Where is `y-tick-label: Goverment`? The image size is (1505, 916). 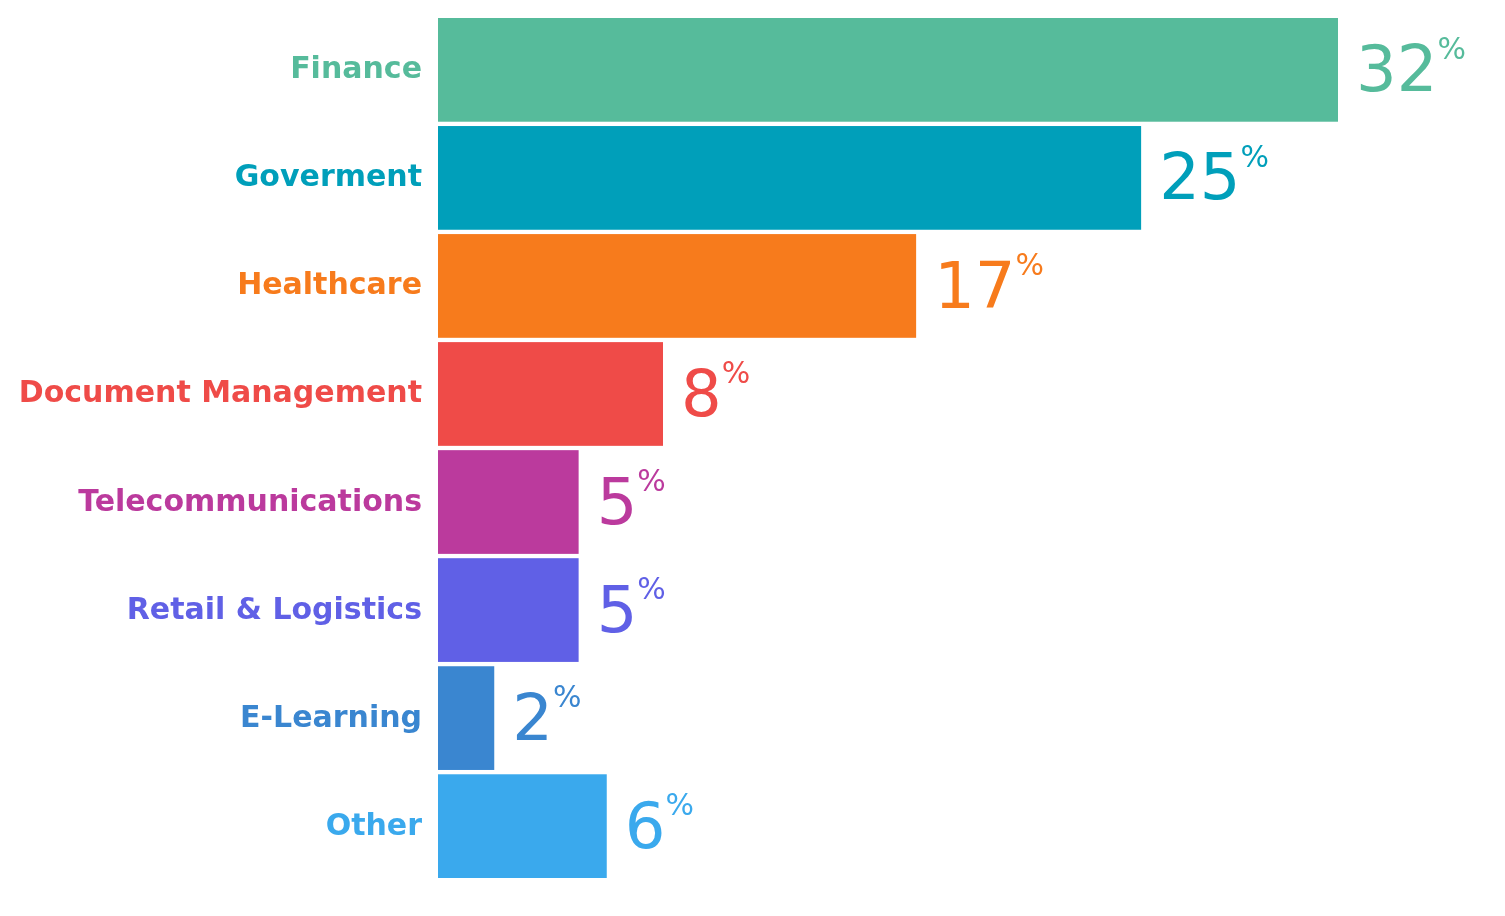
y-tick-label: Goverment is located at coordinates (328, 176).